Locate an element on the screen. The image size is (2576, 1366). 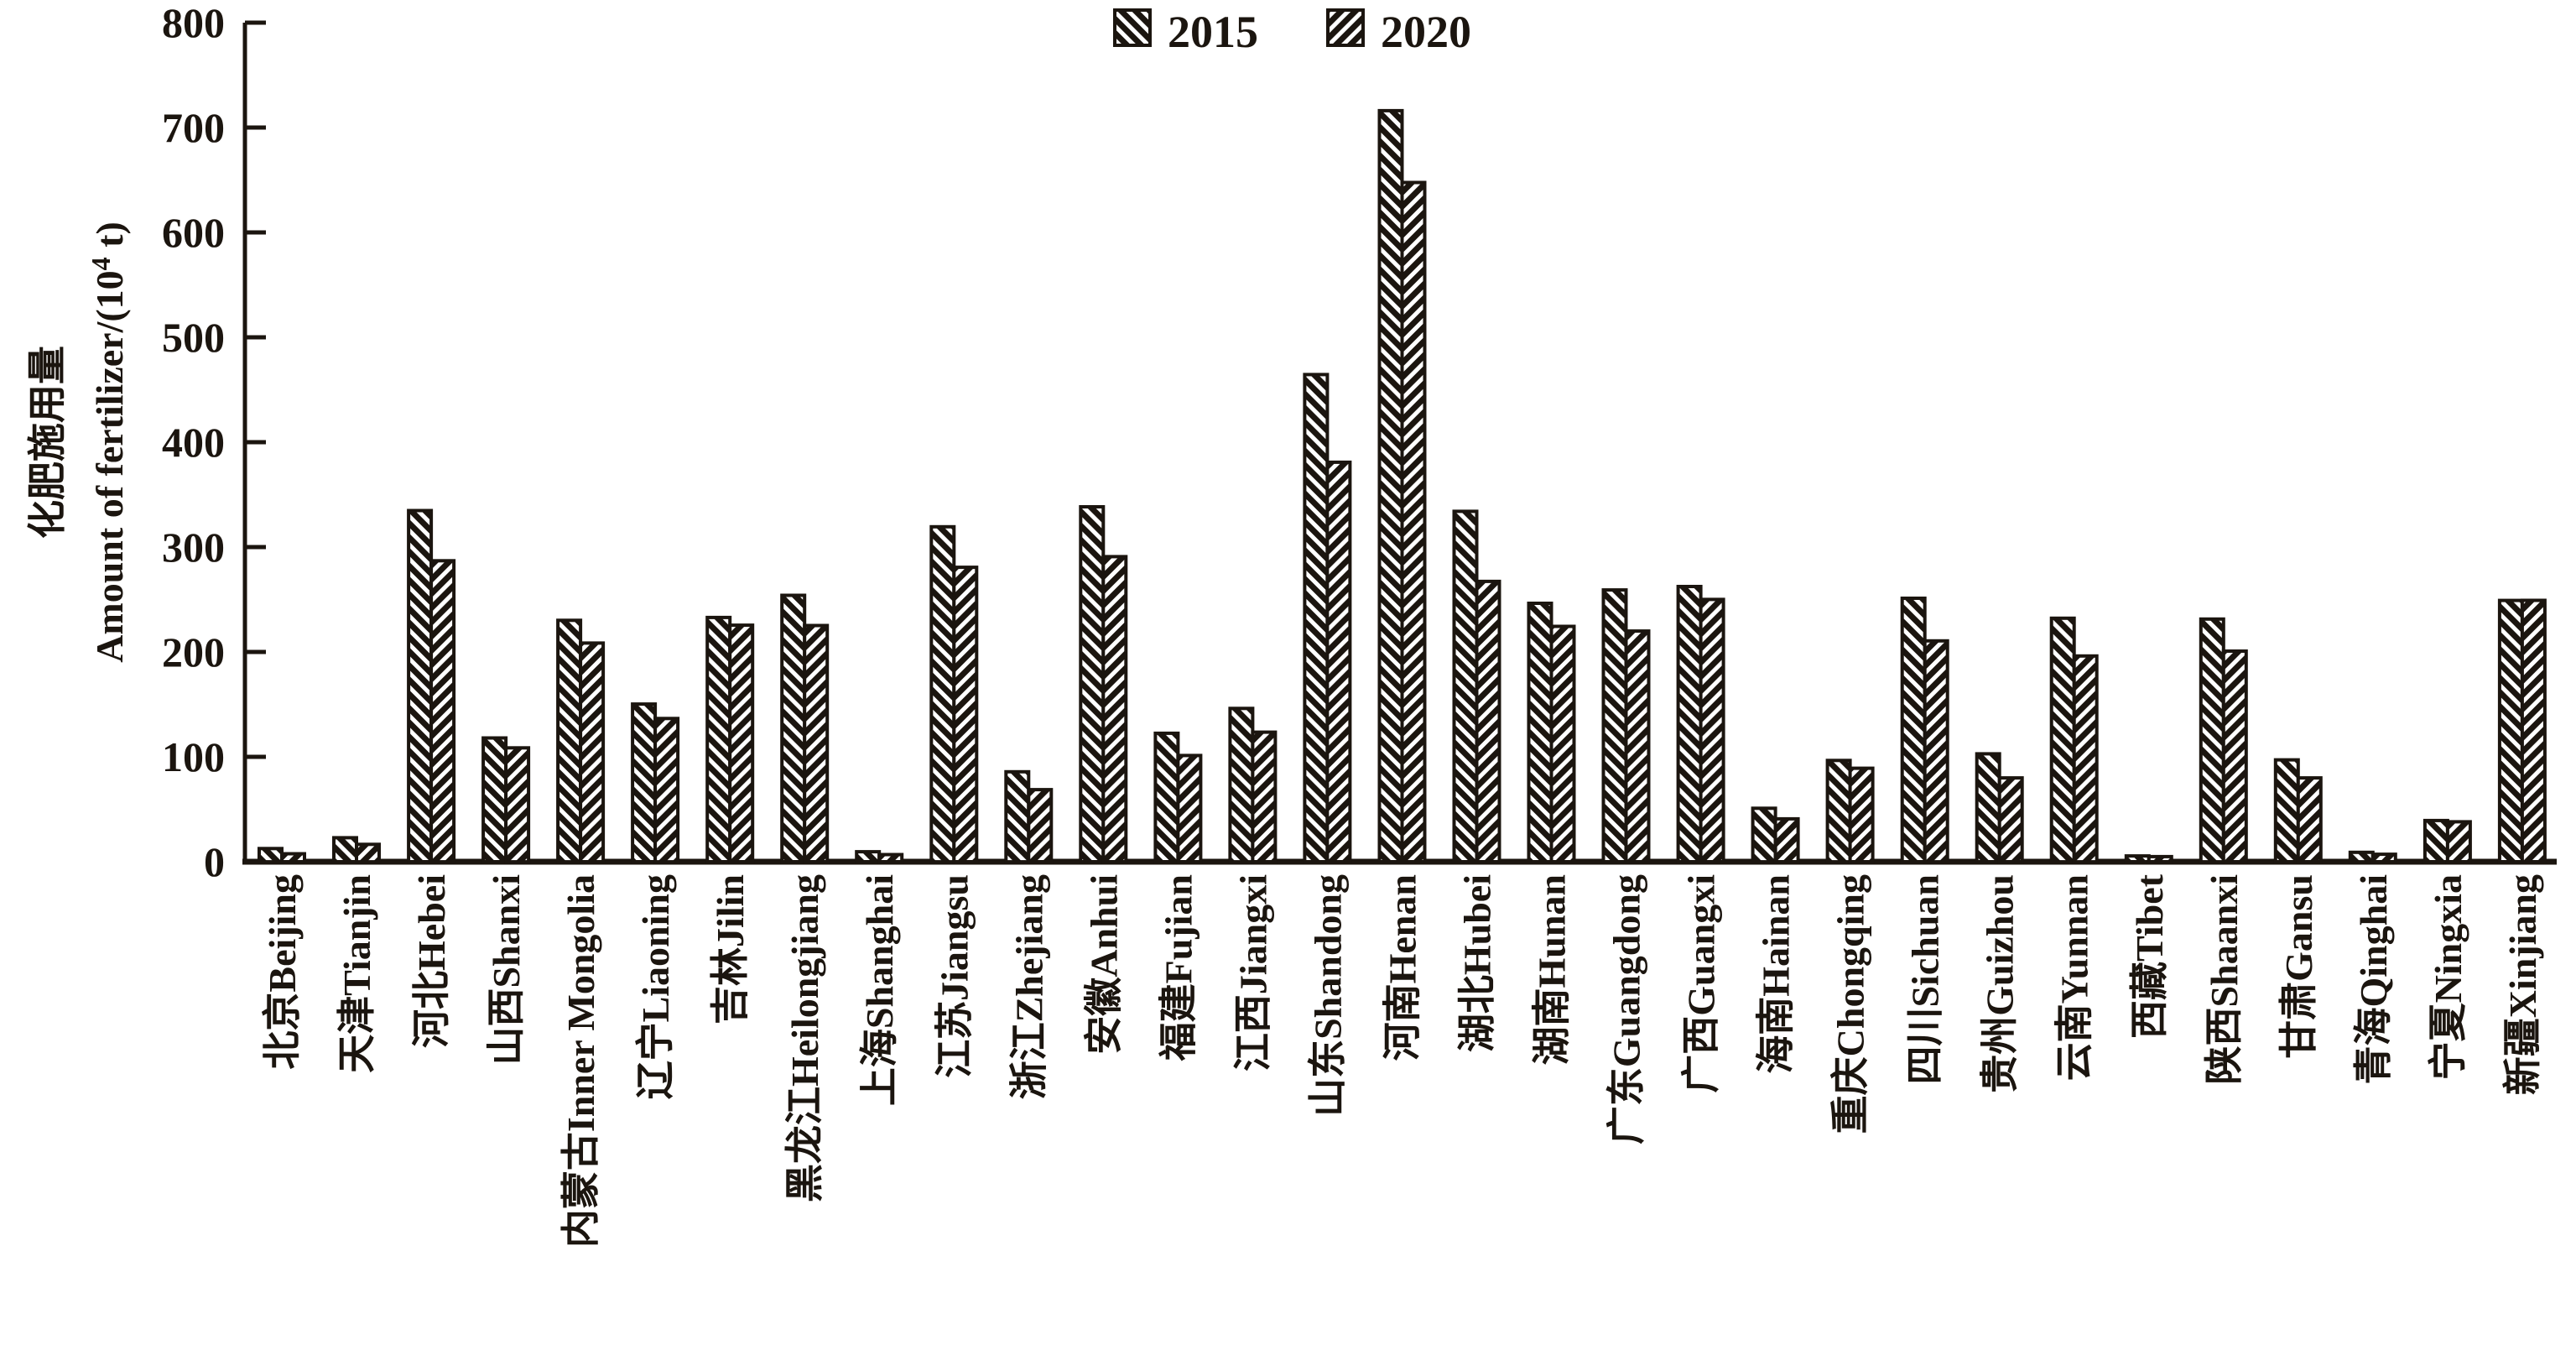
x-category-label-yunnan: 云南Yunnan is located at coordinates (2074, 977).